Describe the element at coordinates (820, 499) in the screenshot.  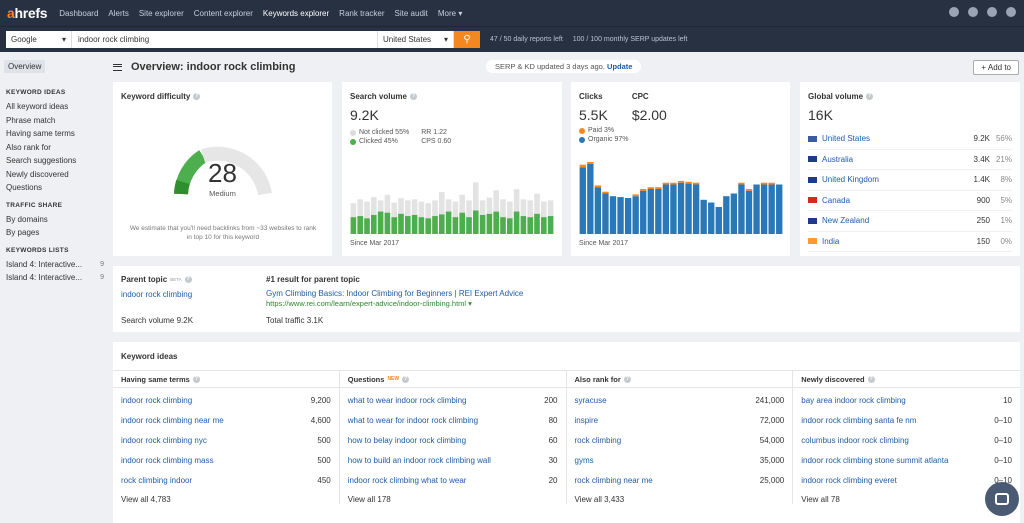
I see `view-all-link: View all 78` at that location.